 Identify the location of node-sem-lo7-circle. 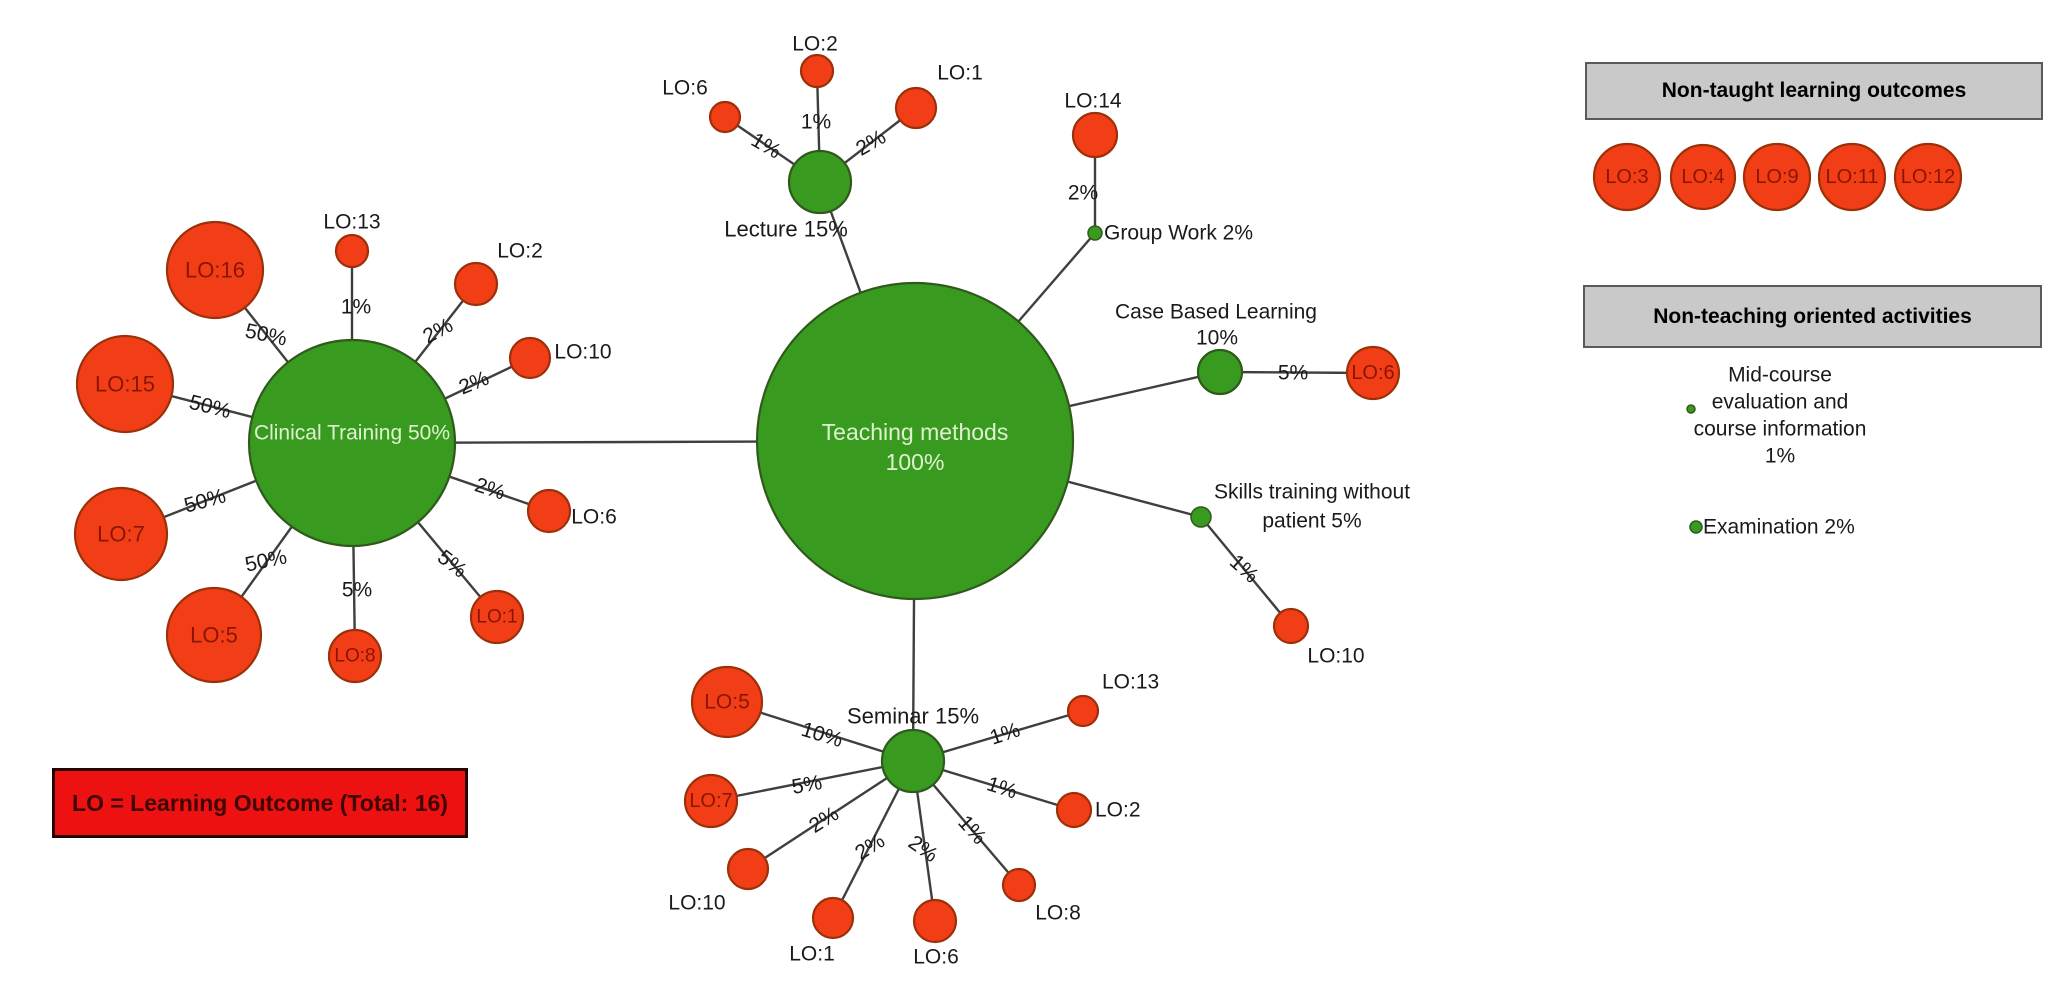
(711, 801).